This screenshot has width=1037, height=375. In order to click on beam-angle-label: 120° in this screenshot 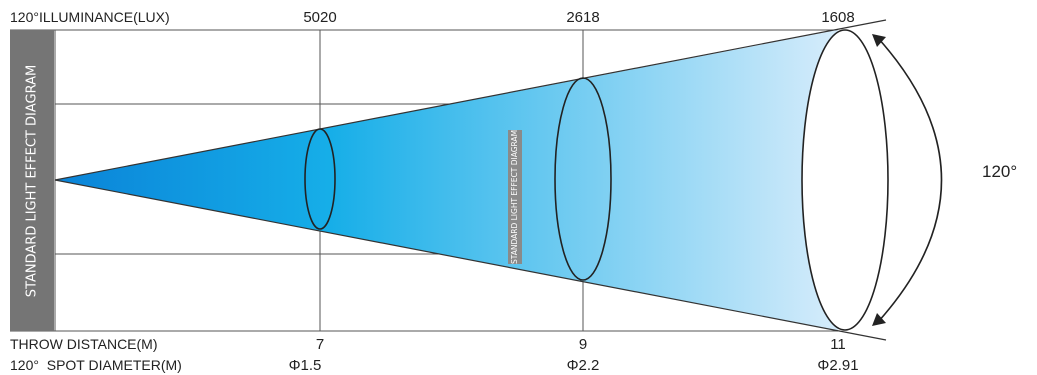, I will do `click(999, 171)`.